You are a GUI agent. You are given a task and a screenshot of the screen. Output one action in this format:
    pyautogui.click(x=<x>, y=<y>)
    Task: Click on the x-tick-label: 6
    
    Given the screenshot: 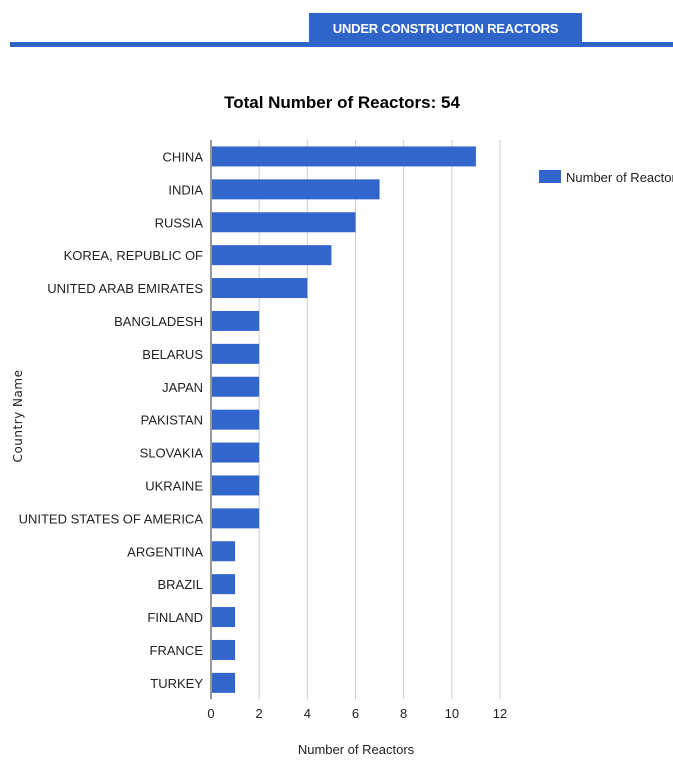 What is the action you would take?
    pyautogui.click(x=355, y=713)
    